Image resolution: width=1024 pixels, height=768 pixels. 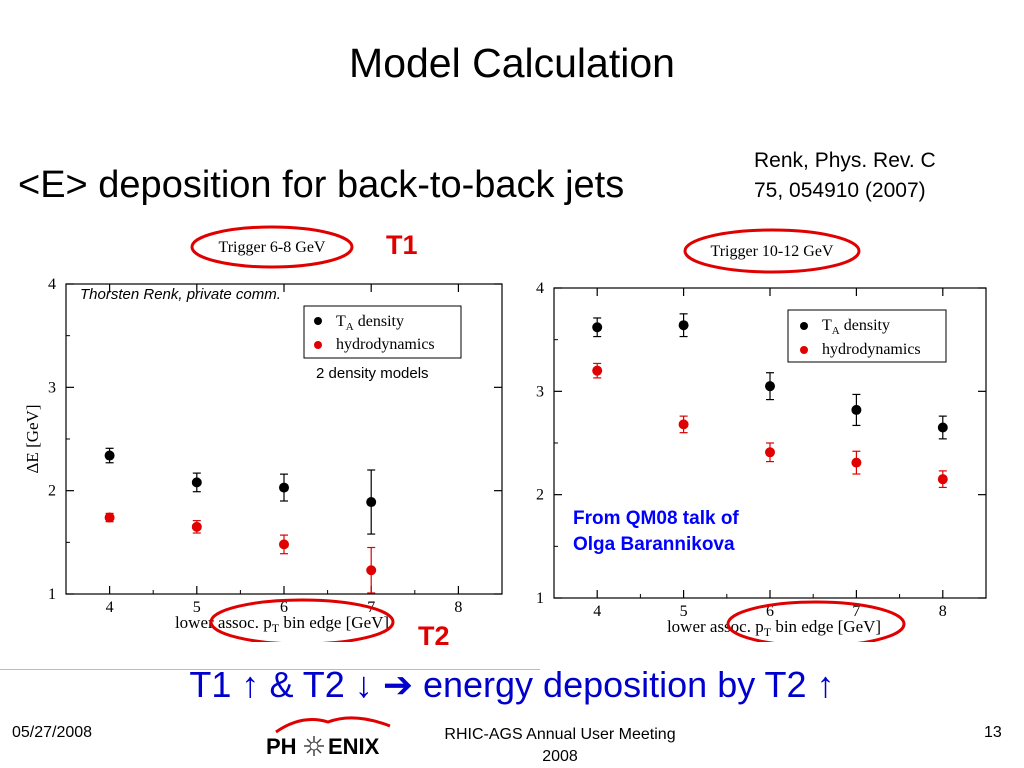 I want to click on chart-title: Trigger 6-8 GeV, so click(x=272, y=247).